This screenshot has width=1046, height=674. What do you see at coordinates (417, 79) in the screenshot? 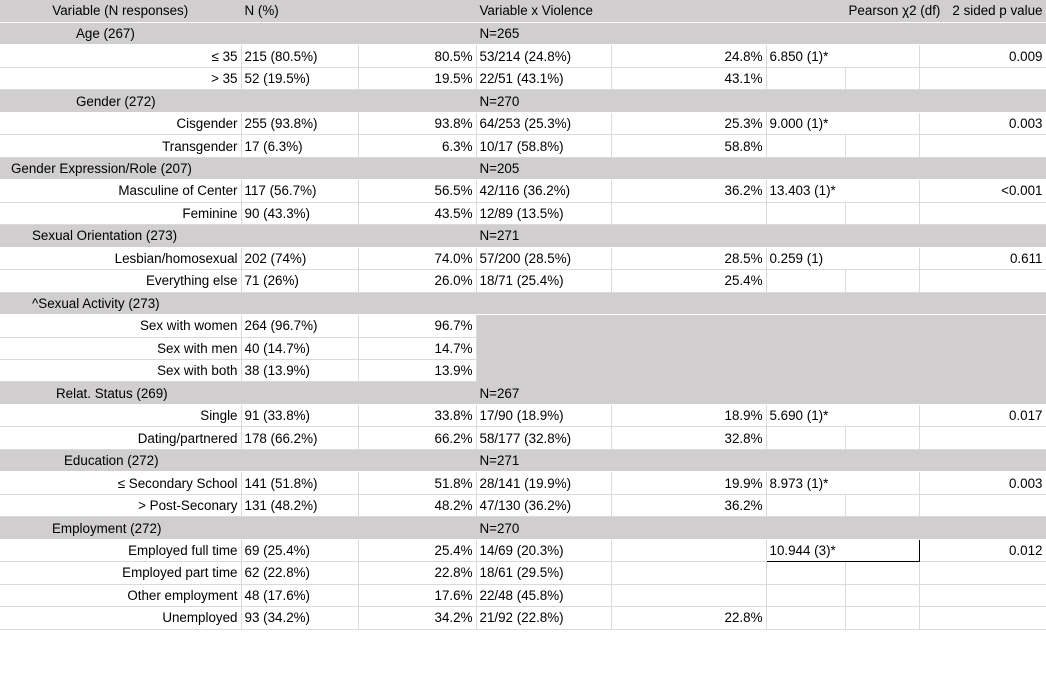
I see `pct-cell: 19.5%` at bounding box center [417, 79].